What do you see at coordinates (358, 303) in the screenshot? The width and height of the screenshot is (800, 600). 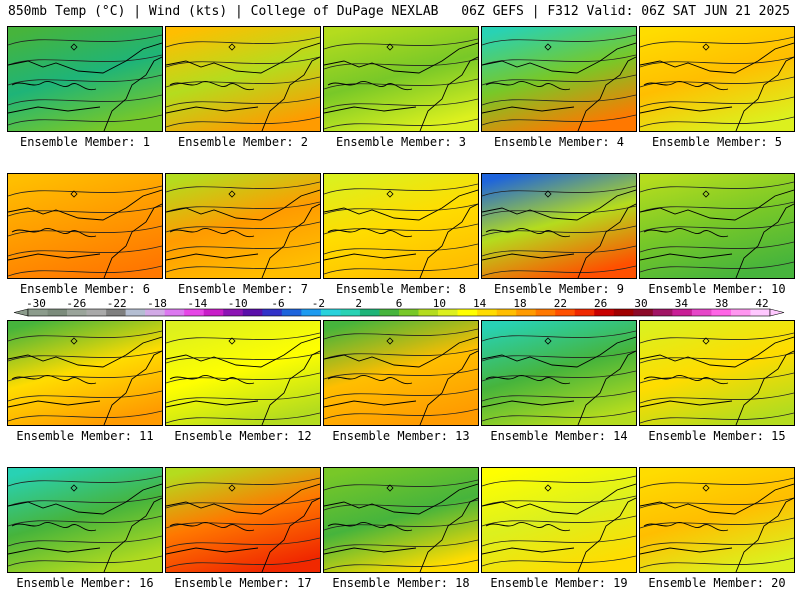 I see `colorbar-tick-label: 2` at bounding box center [358, 303].